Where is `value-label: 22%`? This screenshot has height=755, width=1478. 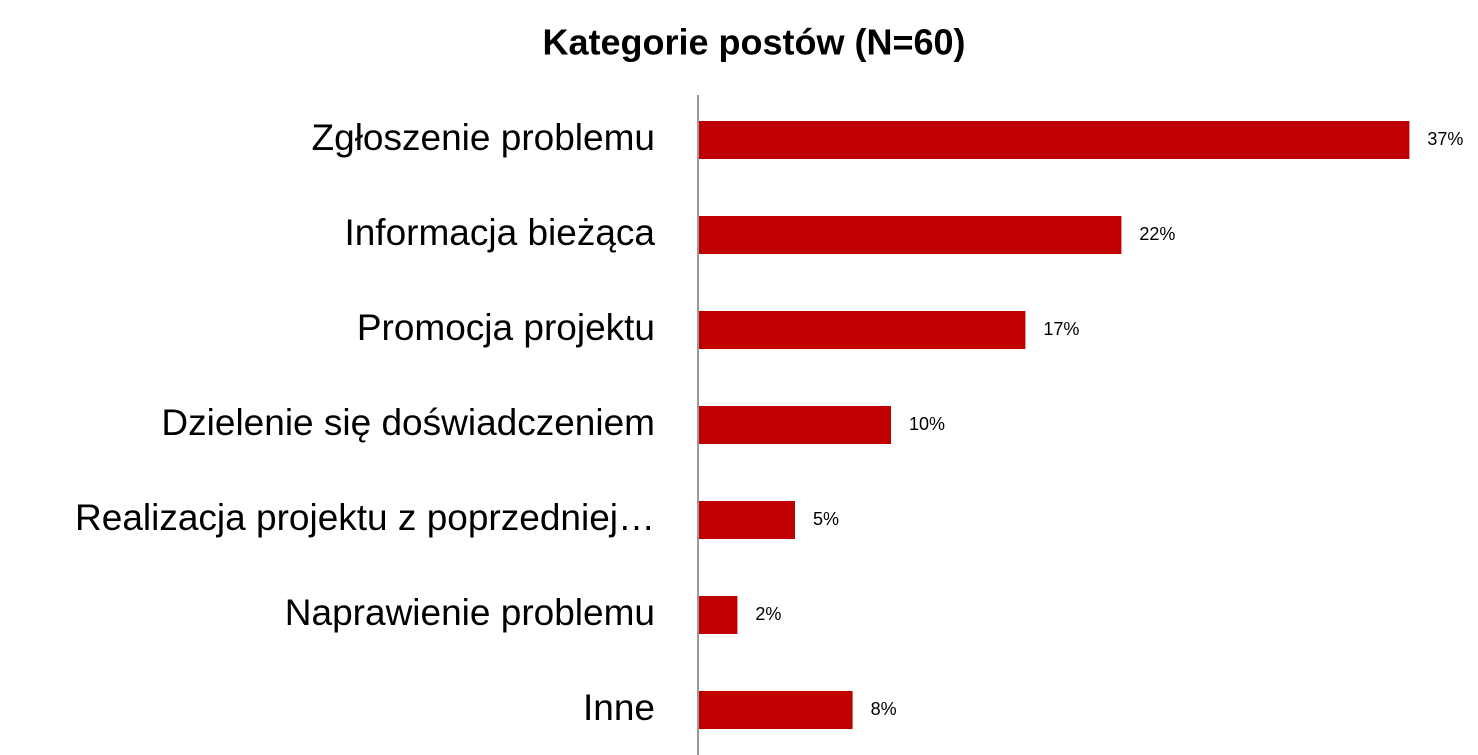
value-label: 22% is located at coordinates (1157, 234).